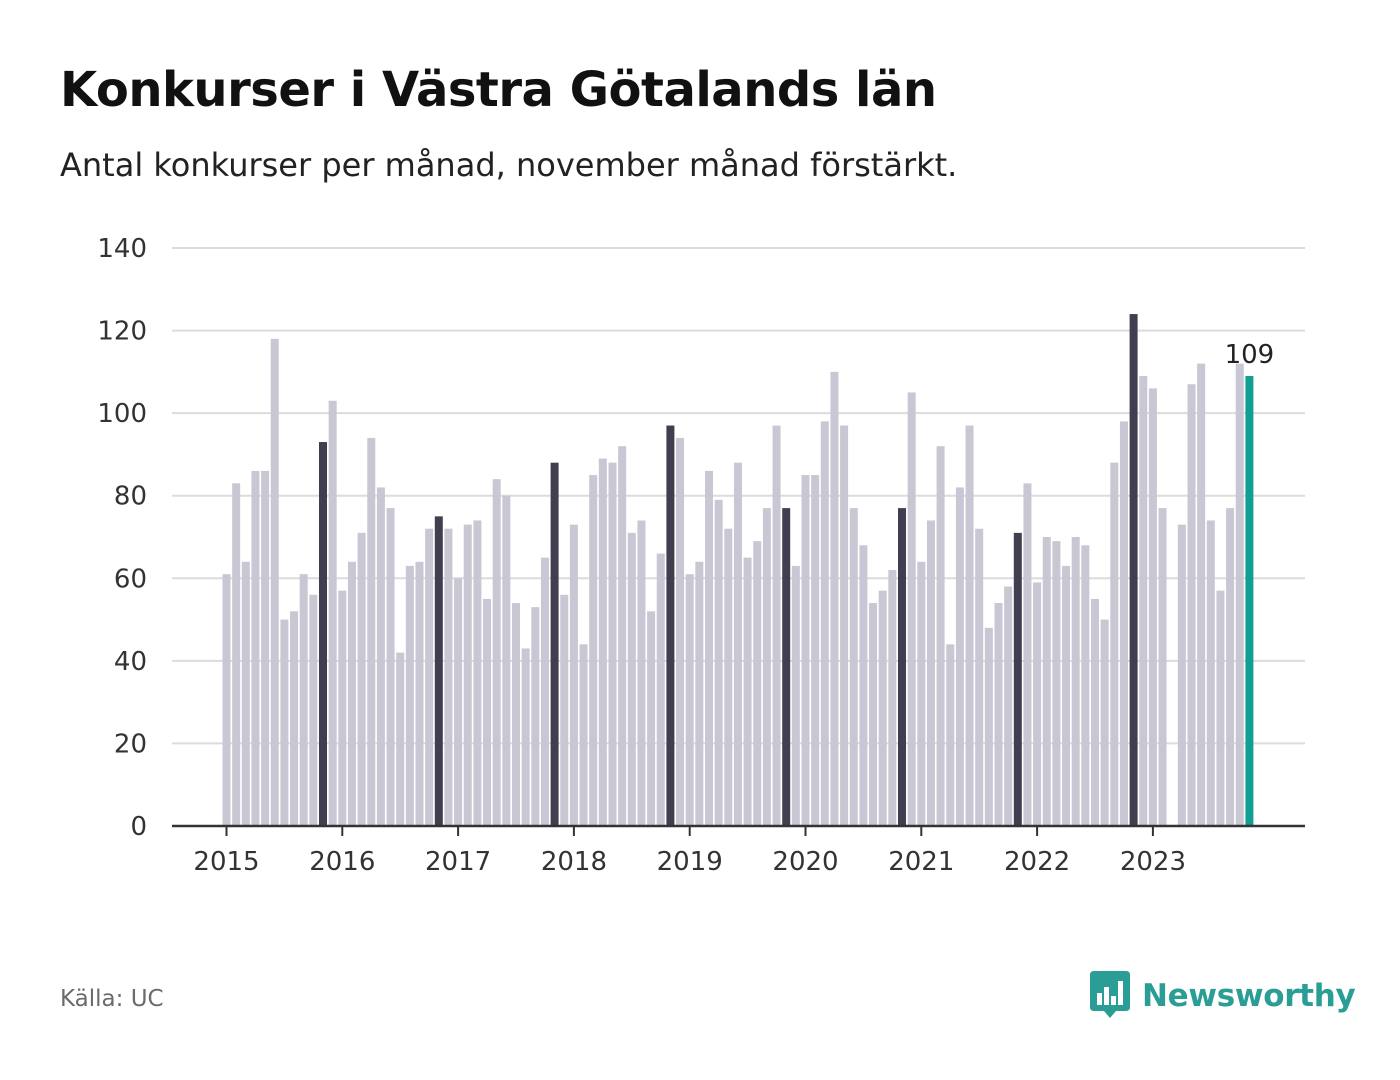 The image size is (1400, 1080). I want to click on x-axis-ticks: 2015 2016 2017 2018 2019 2020 2021 2022 2023, so click(689, 851).